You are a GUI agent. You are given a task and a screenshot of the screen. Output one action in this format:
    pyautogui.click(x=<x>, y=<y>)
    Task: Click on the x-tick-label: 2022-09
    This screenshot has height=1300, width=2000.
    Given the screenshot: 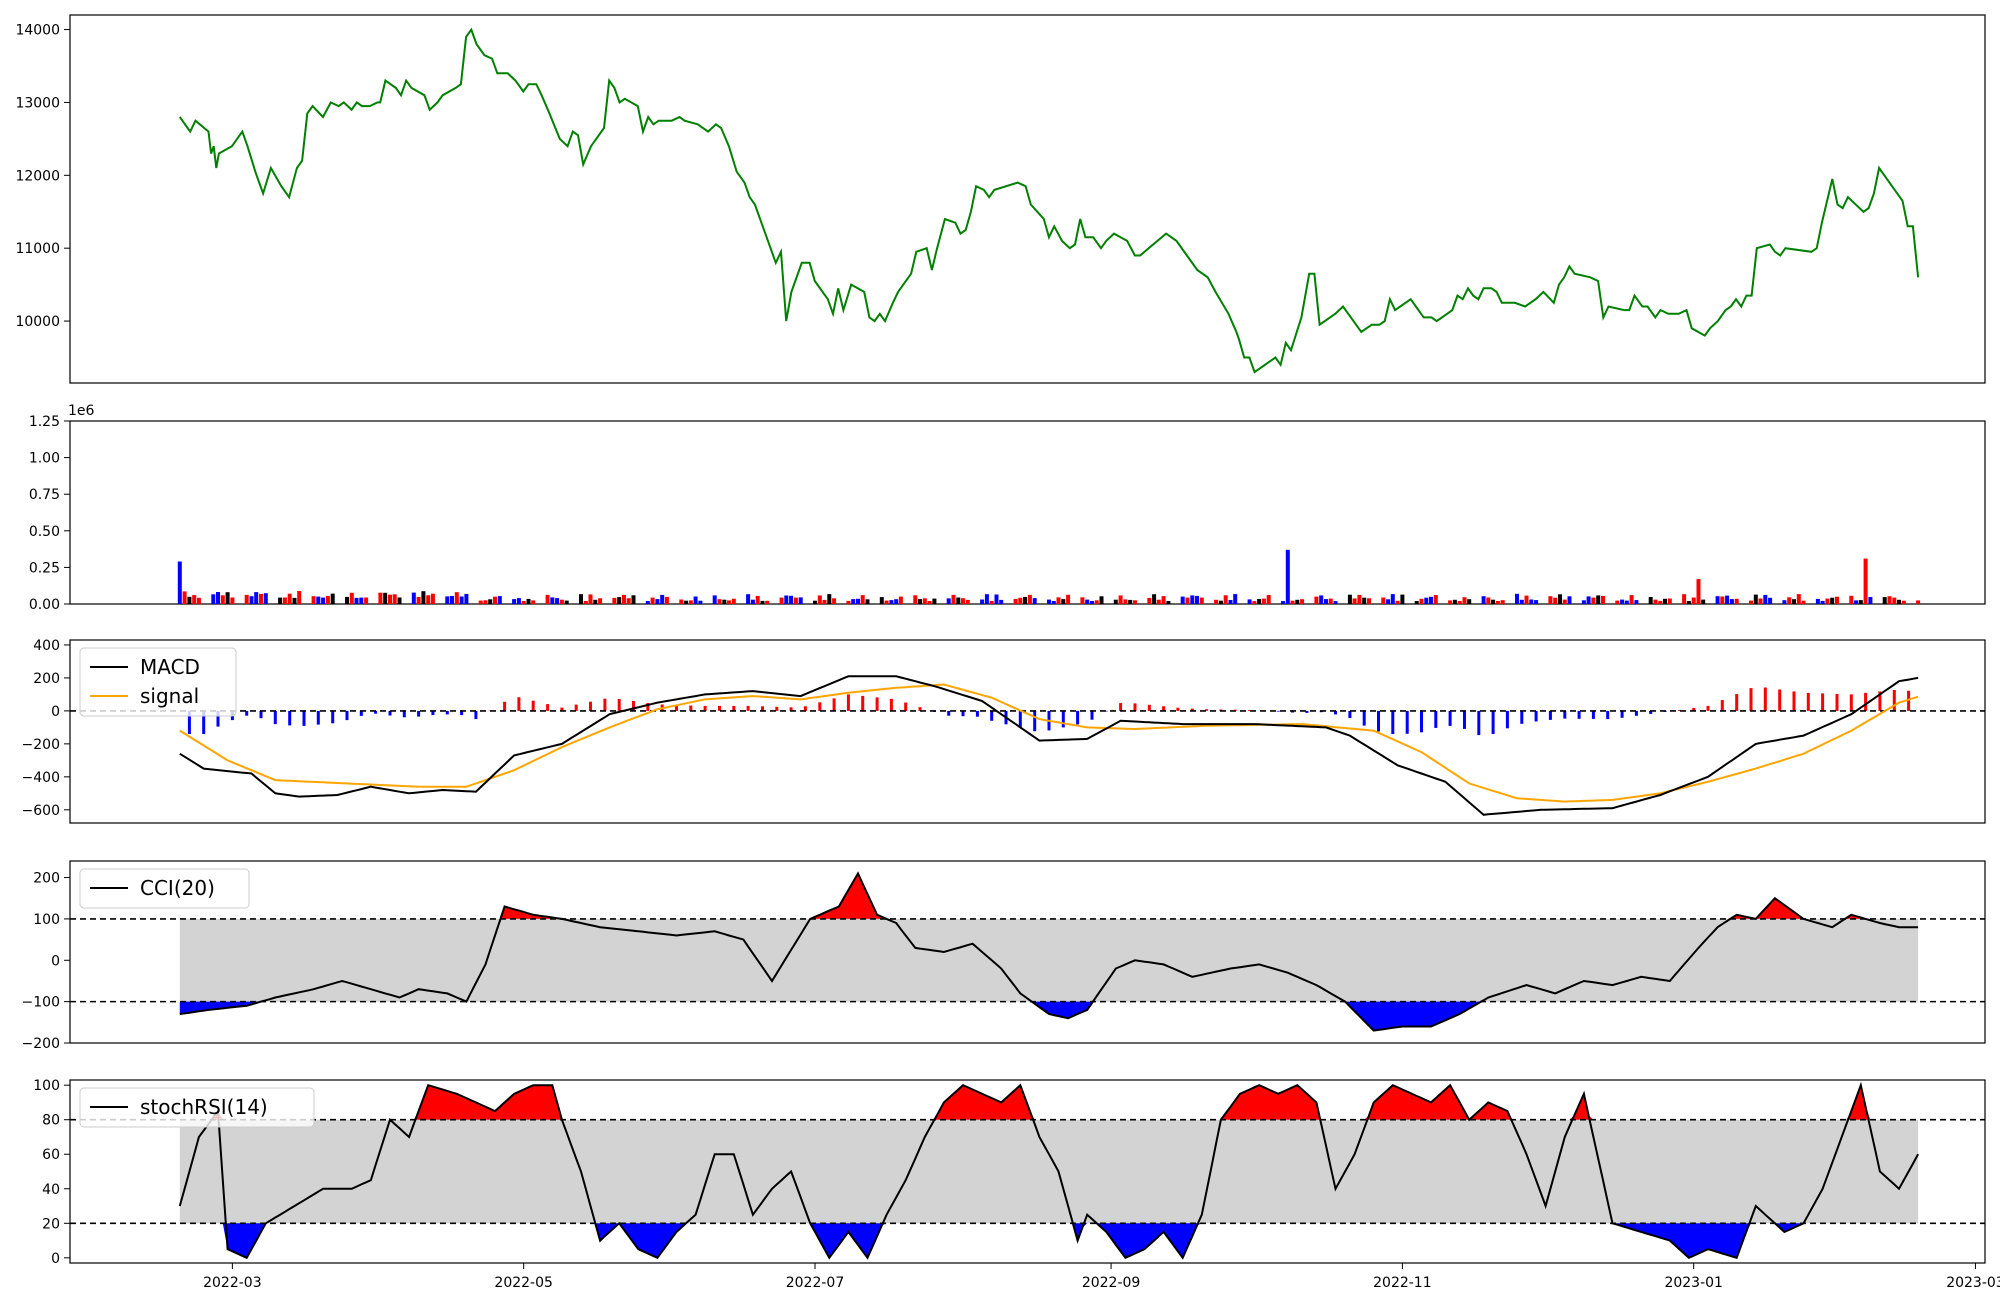 What is the action you would take?
    pyautogui.click(x=1111, y=1283)
    